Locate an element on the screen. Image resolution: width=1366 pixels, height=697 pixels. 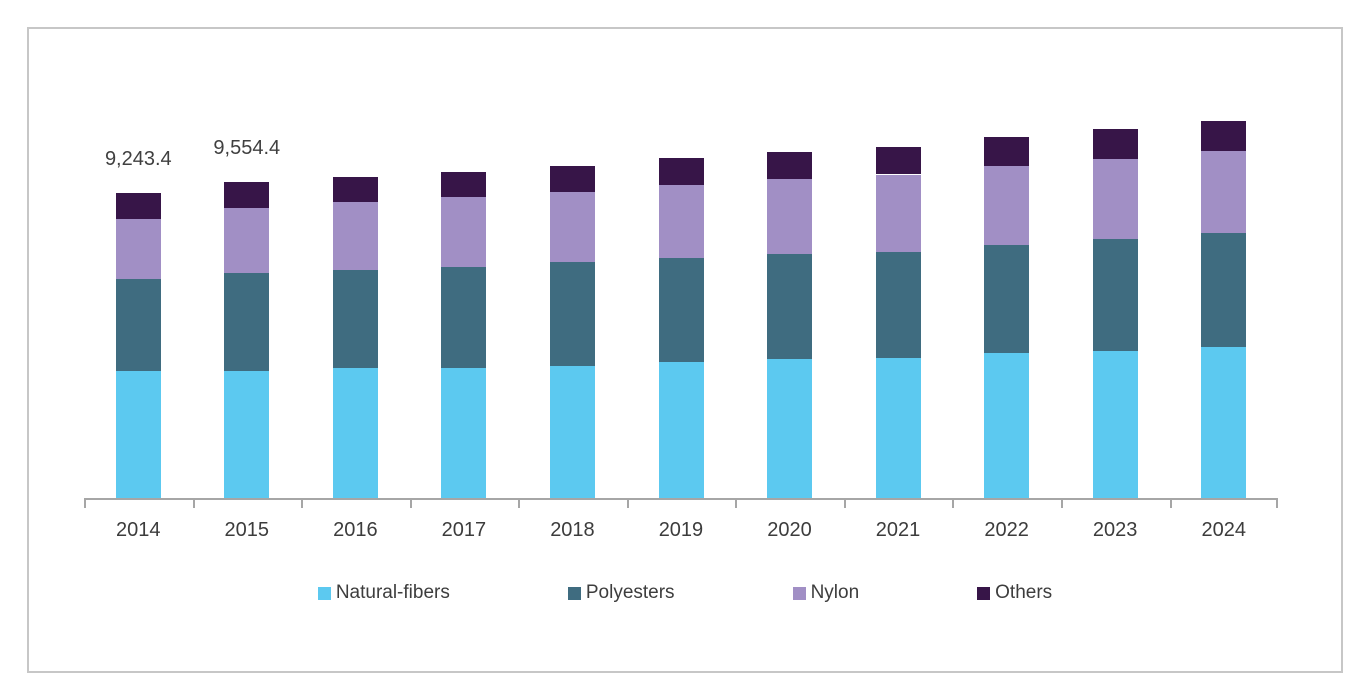
segment-natural-fibers-2018 is located at coordinates (572, 431).